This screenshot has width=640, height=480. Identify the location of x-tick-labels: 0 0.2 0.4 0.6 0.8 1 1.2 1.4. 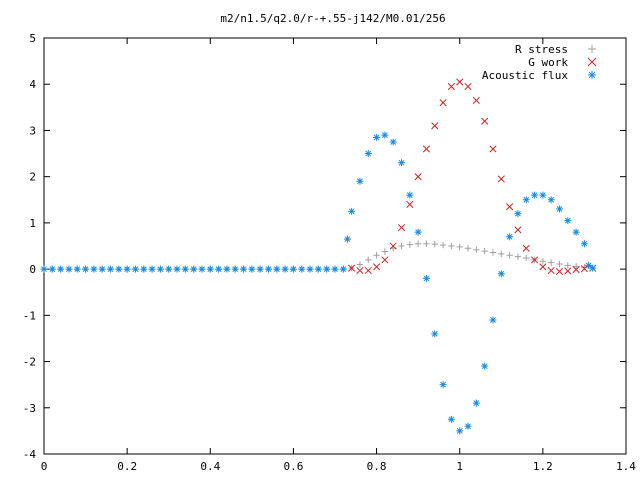
(339, 466).